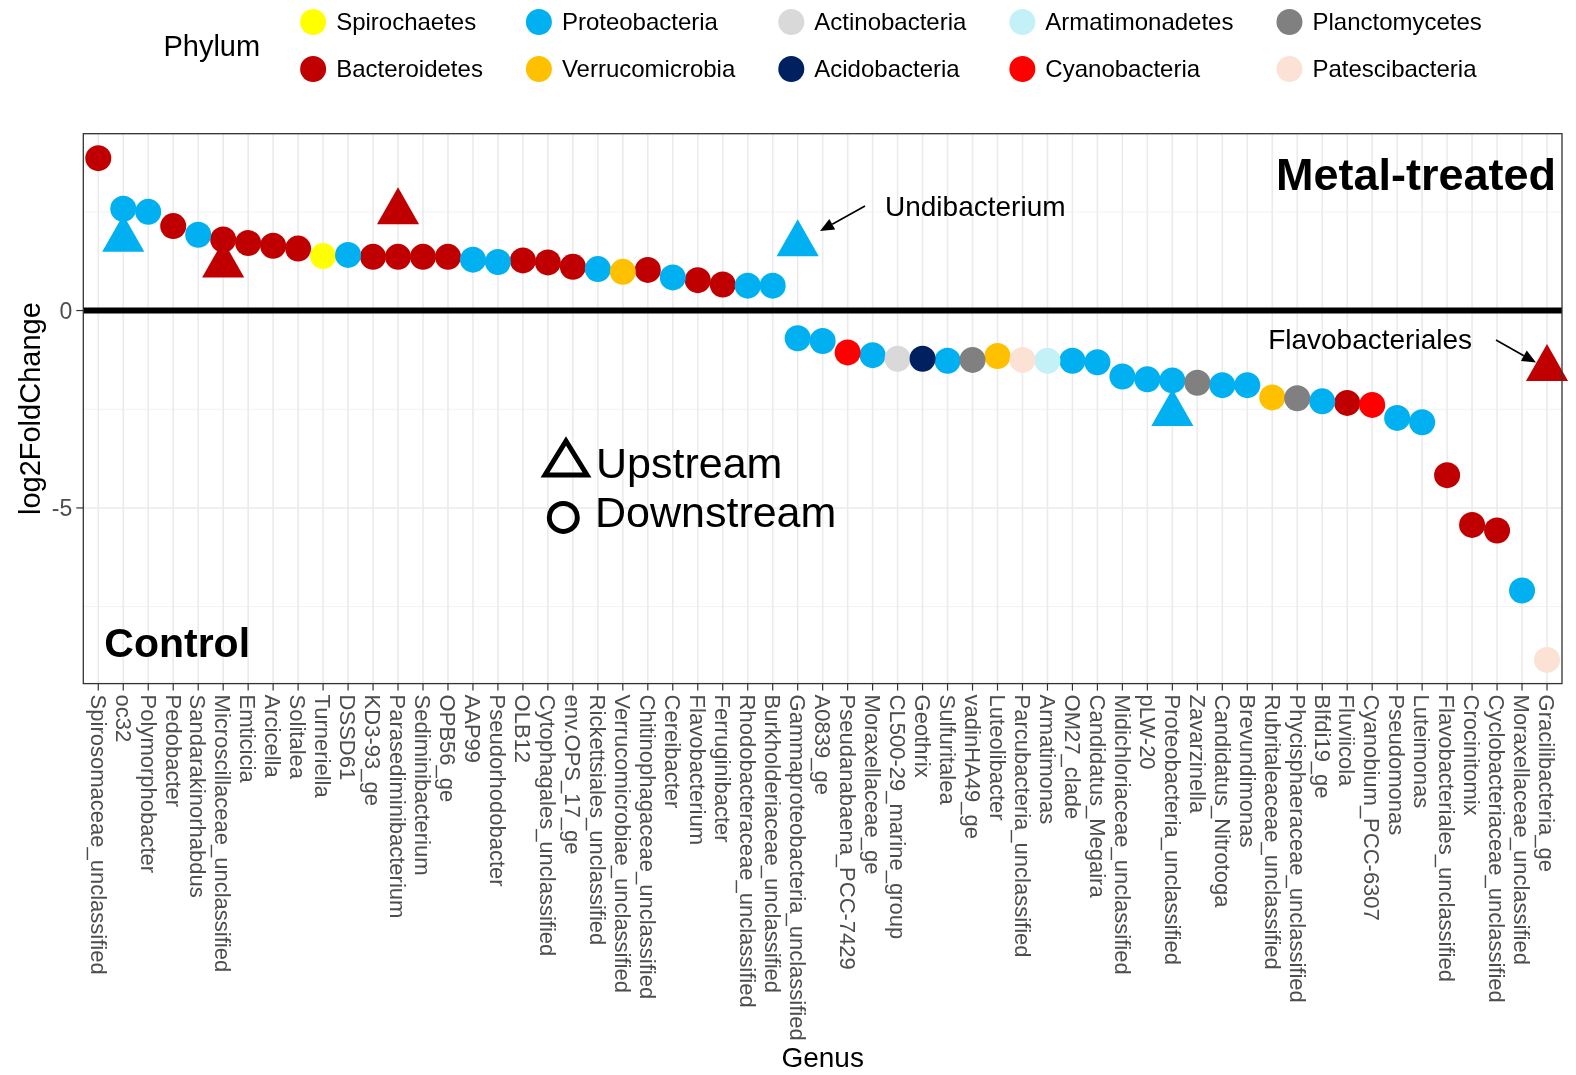 This screenshot has height=1075, width=1576. I want to click on x-tick-label: OLB12, so click(523, 729).